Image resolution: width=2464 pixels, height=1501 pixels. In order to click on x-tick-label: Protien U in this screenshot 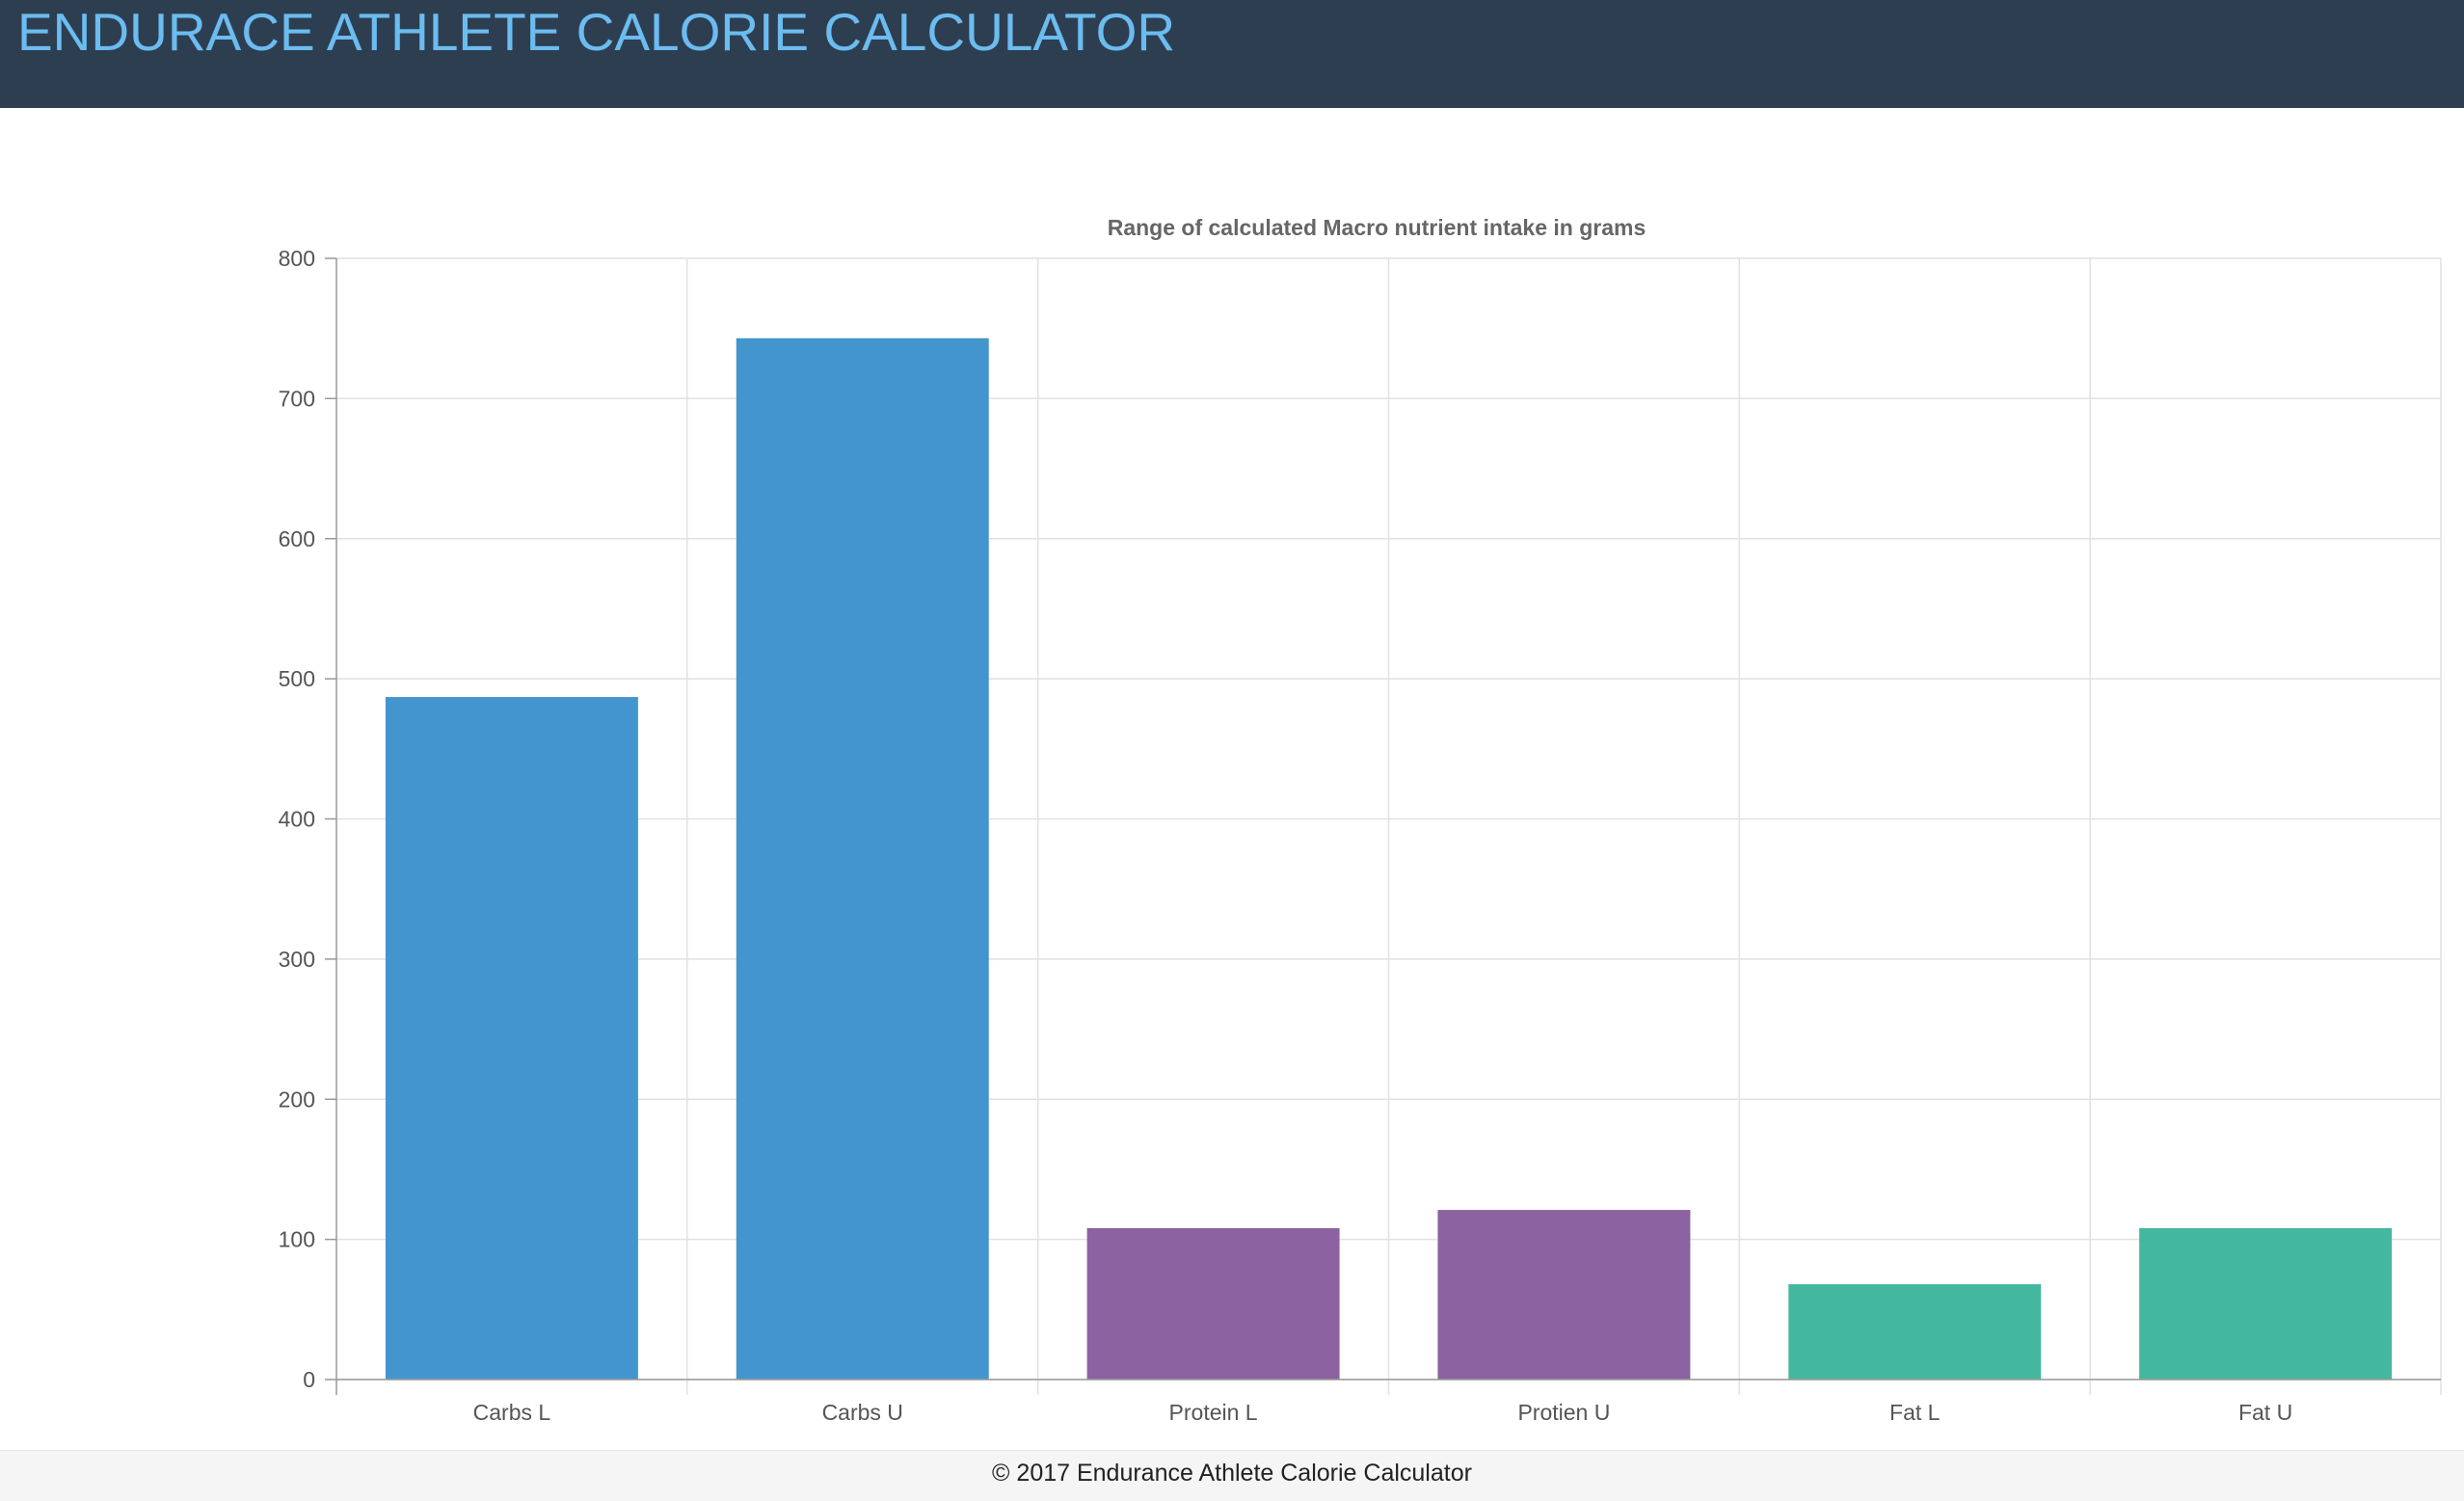, I will do `click(1564, 1412)`.